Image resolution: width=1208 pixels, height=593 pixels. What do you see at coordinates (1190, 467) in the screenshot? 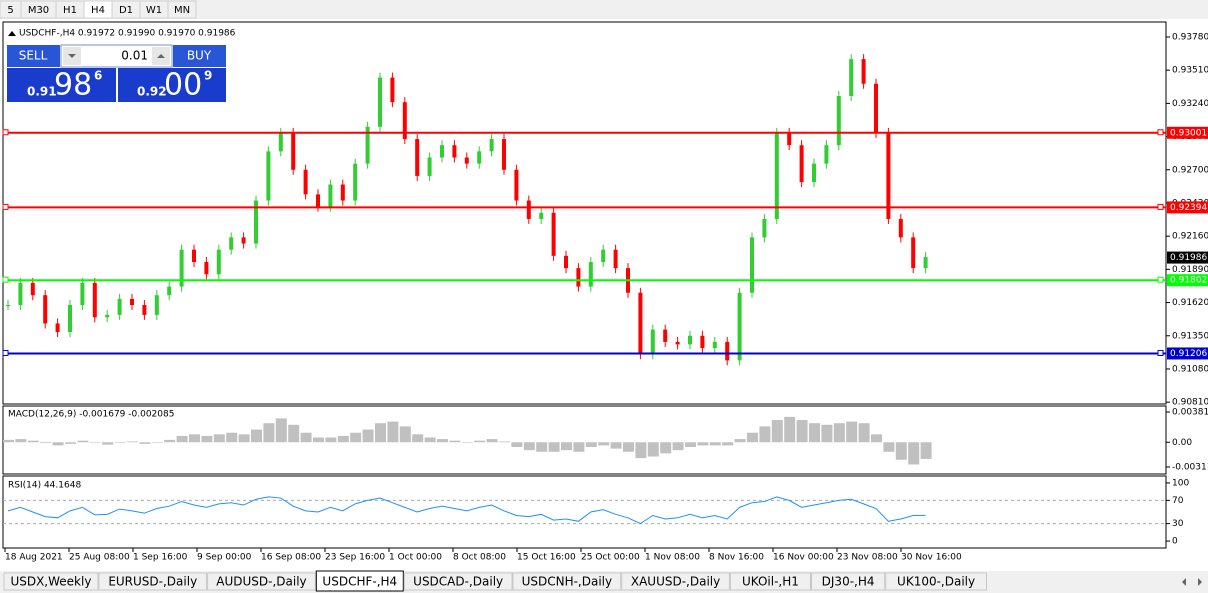
I see `y-tick-label: -0.003115` at bounding box center [1190, 467].